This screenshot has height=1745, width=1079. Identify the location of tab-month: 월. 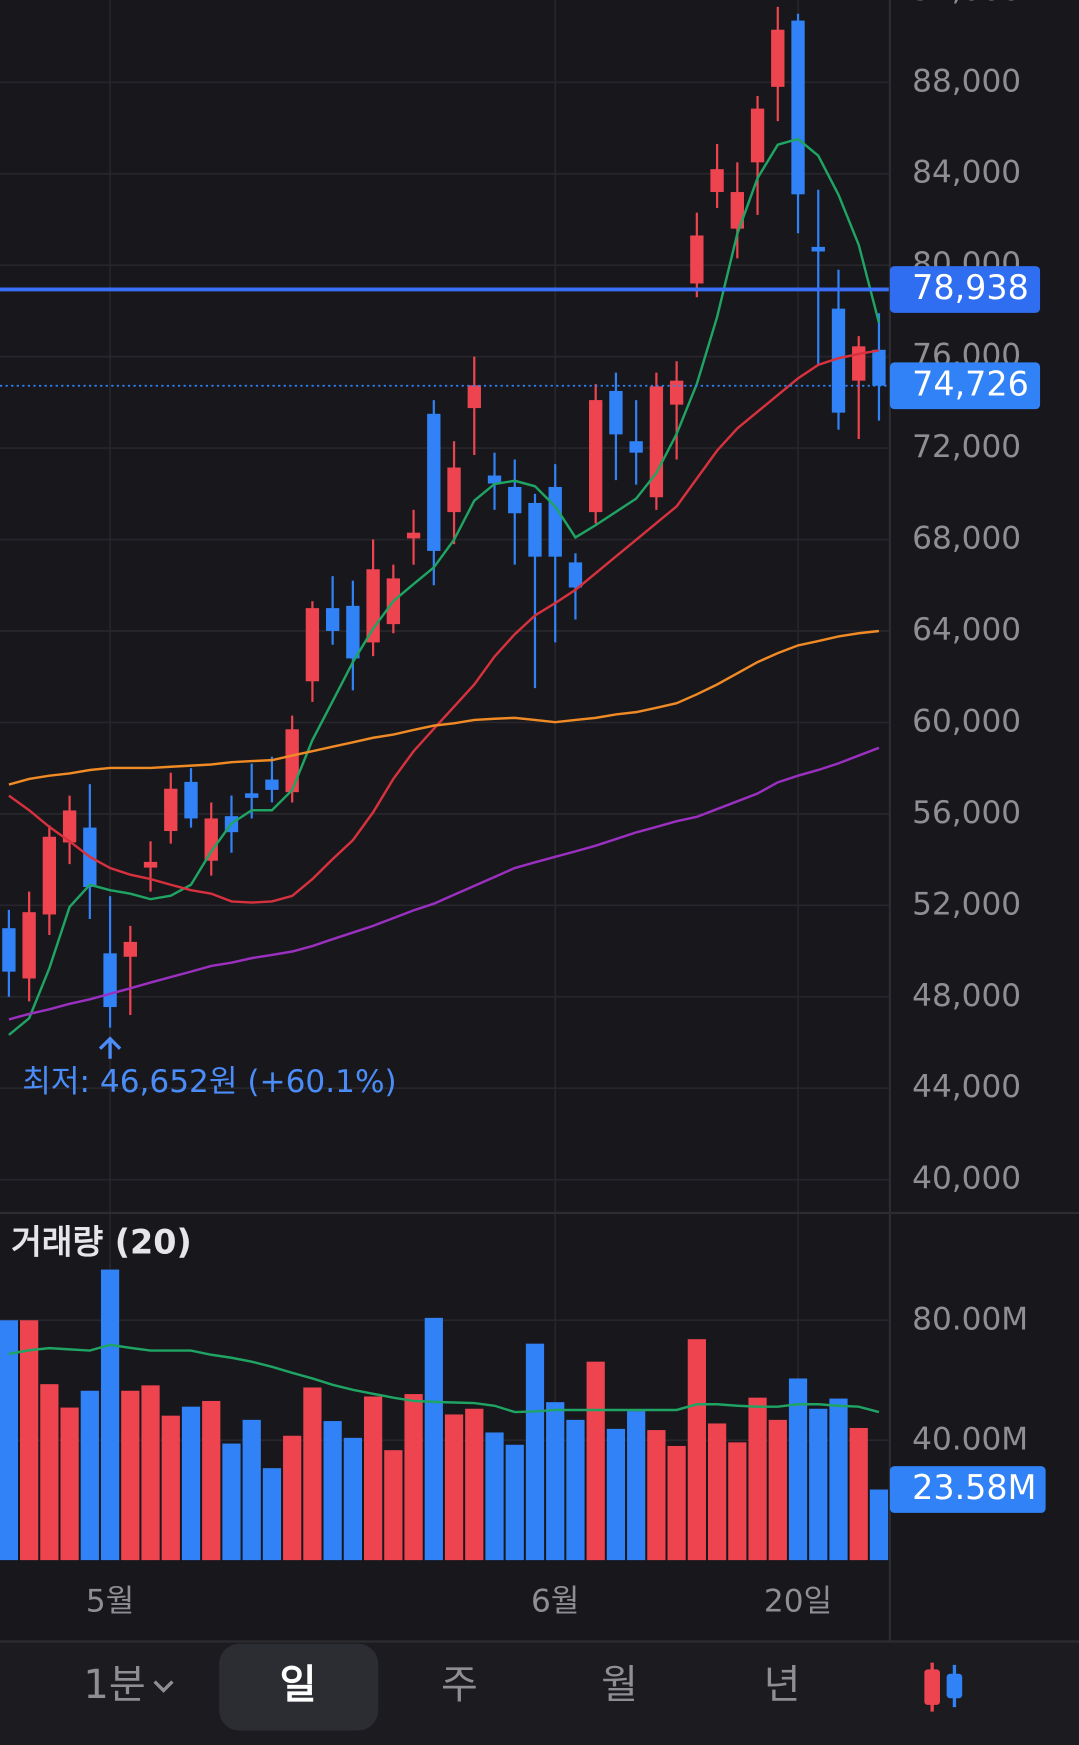
(619, 1685).